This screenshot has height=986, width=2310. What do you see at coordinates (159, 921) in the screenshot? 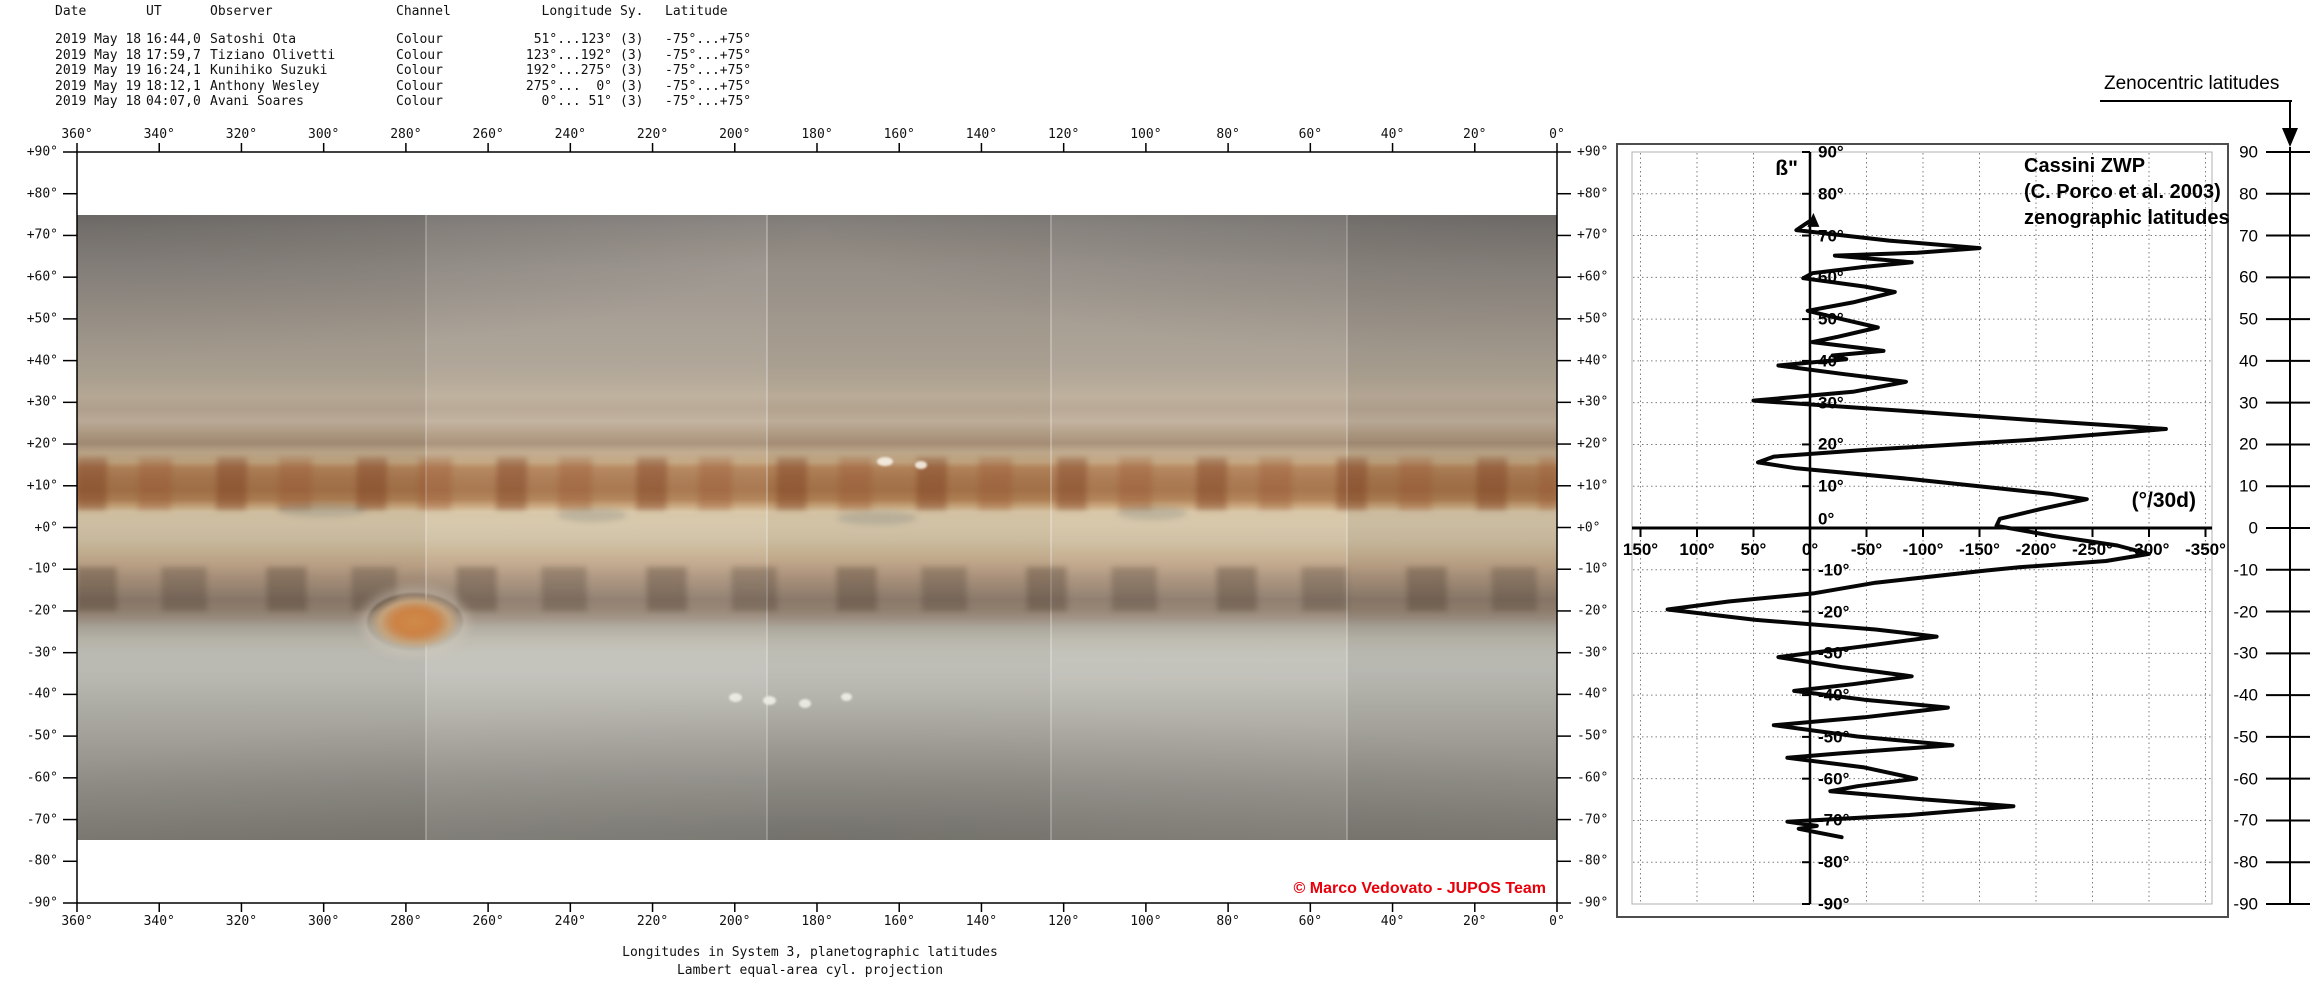
I see `map-lon-label-bottom: 340°` at bounding box center [159, 921].